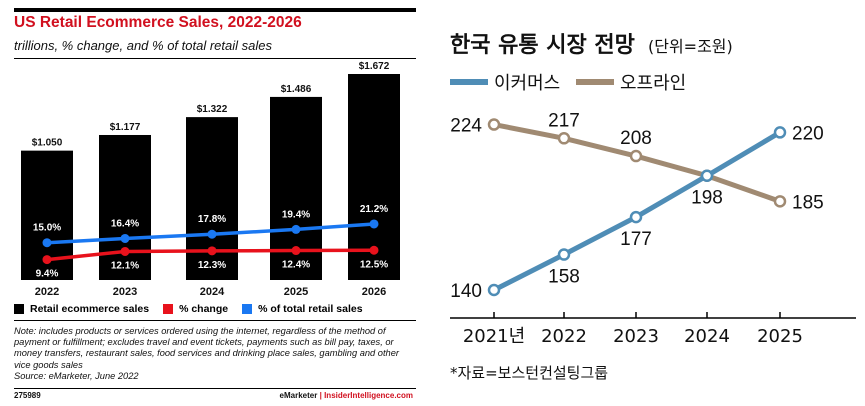 This screenshot has width=865, height=406. I want to click on legend-label-sales: Retail ecommerce sales, so click(90, 309).